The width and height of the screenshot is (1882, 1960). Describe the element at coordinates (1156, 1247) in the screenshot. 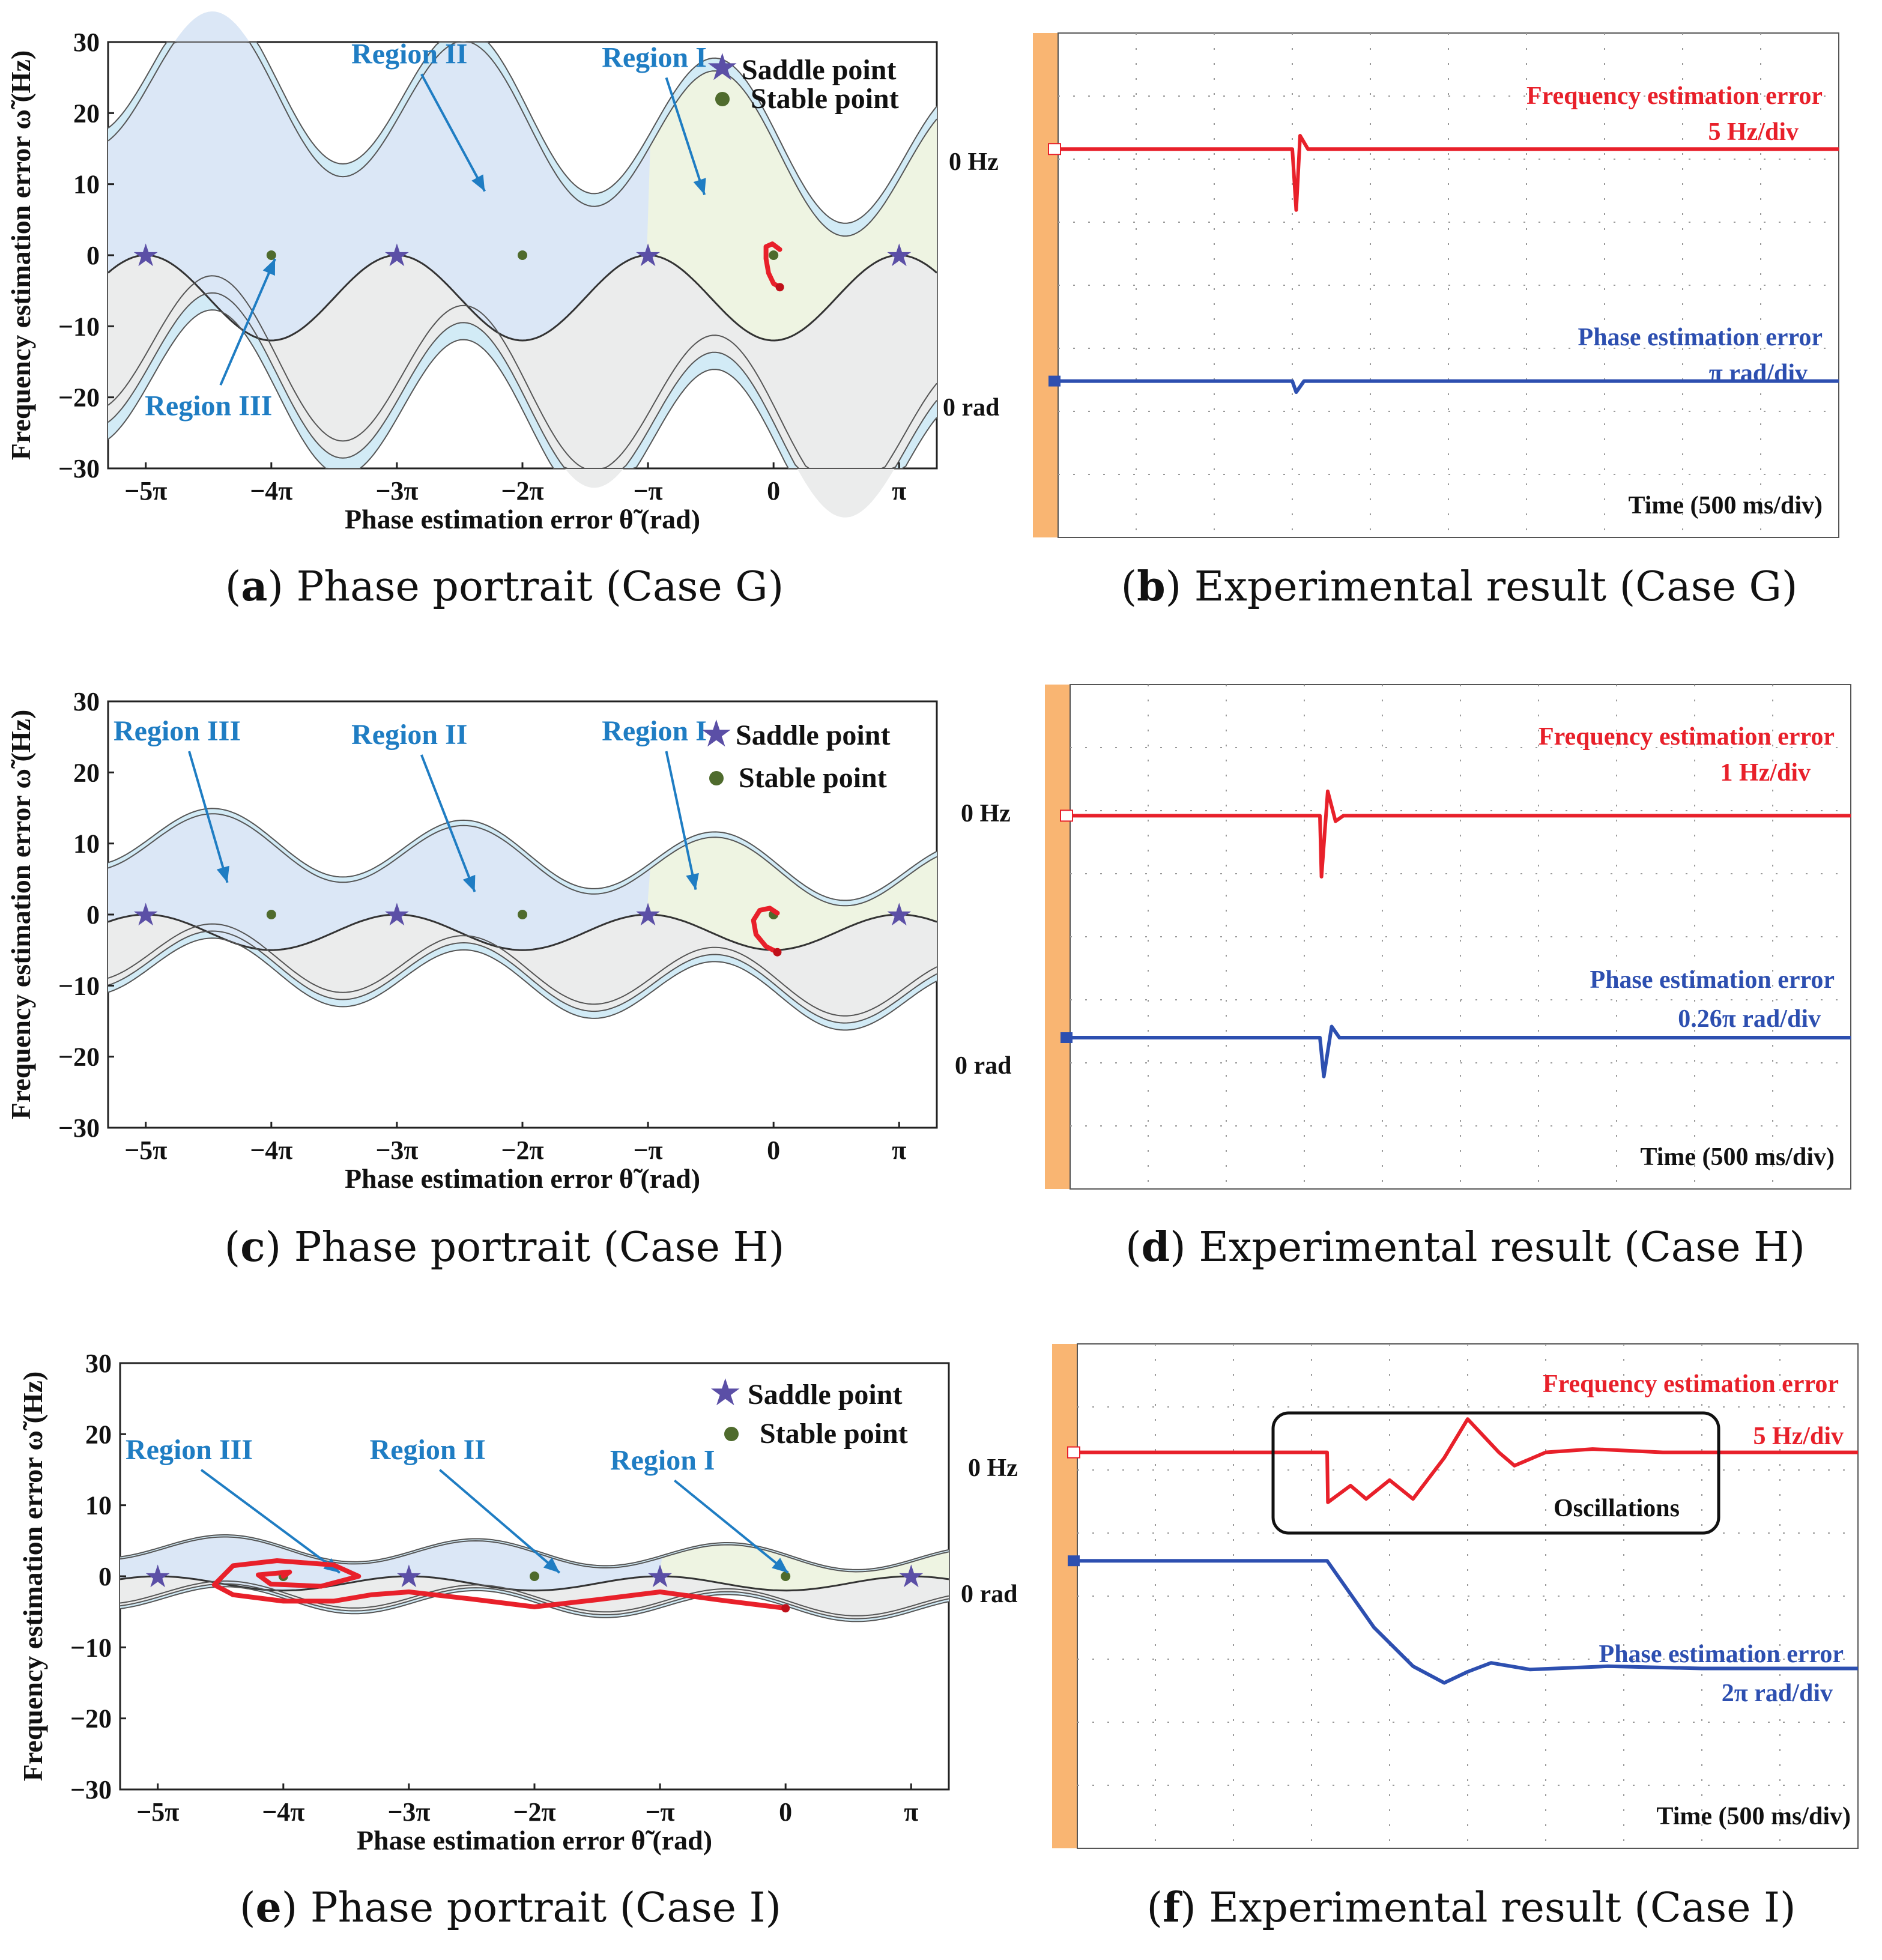

I see `caption-letter: d` at that location.